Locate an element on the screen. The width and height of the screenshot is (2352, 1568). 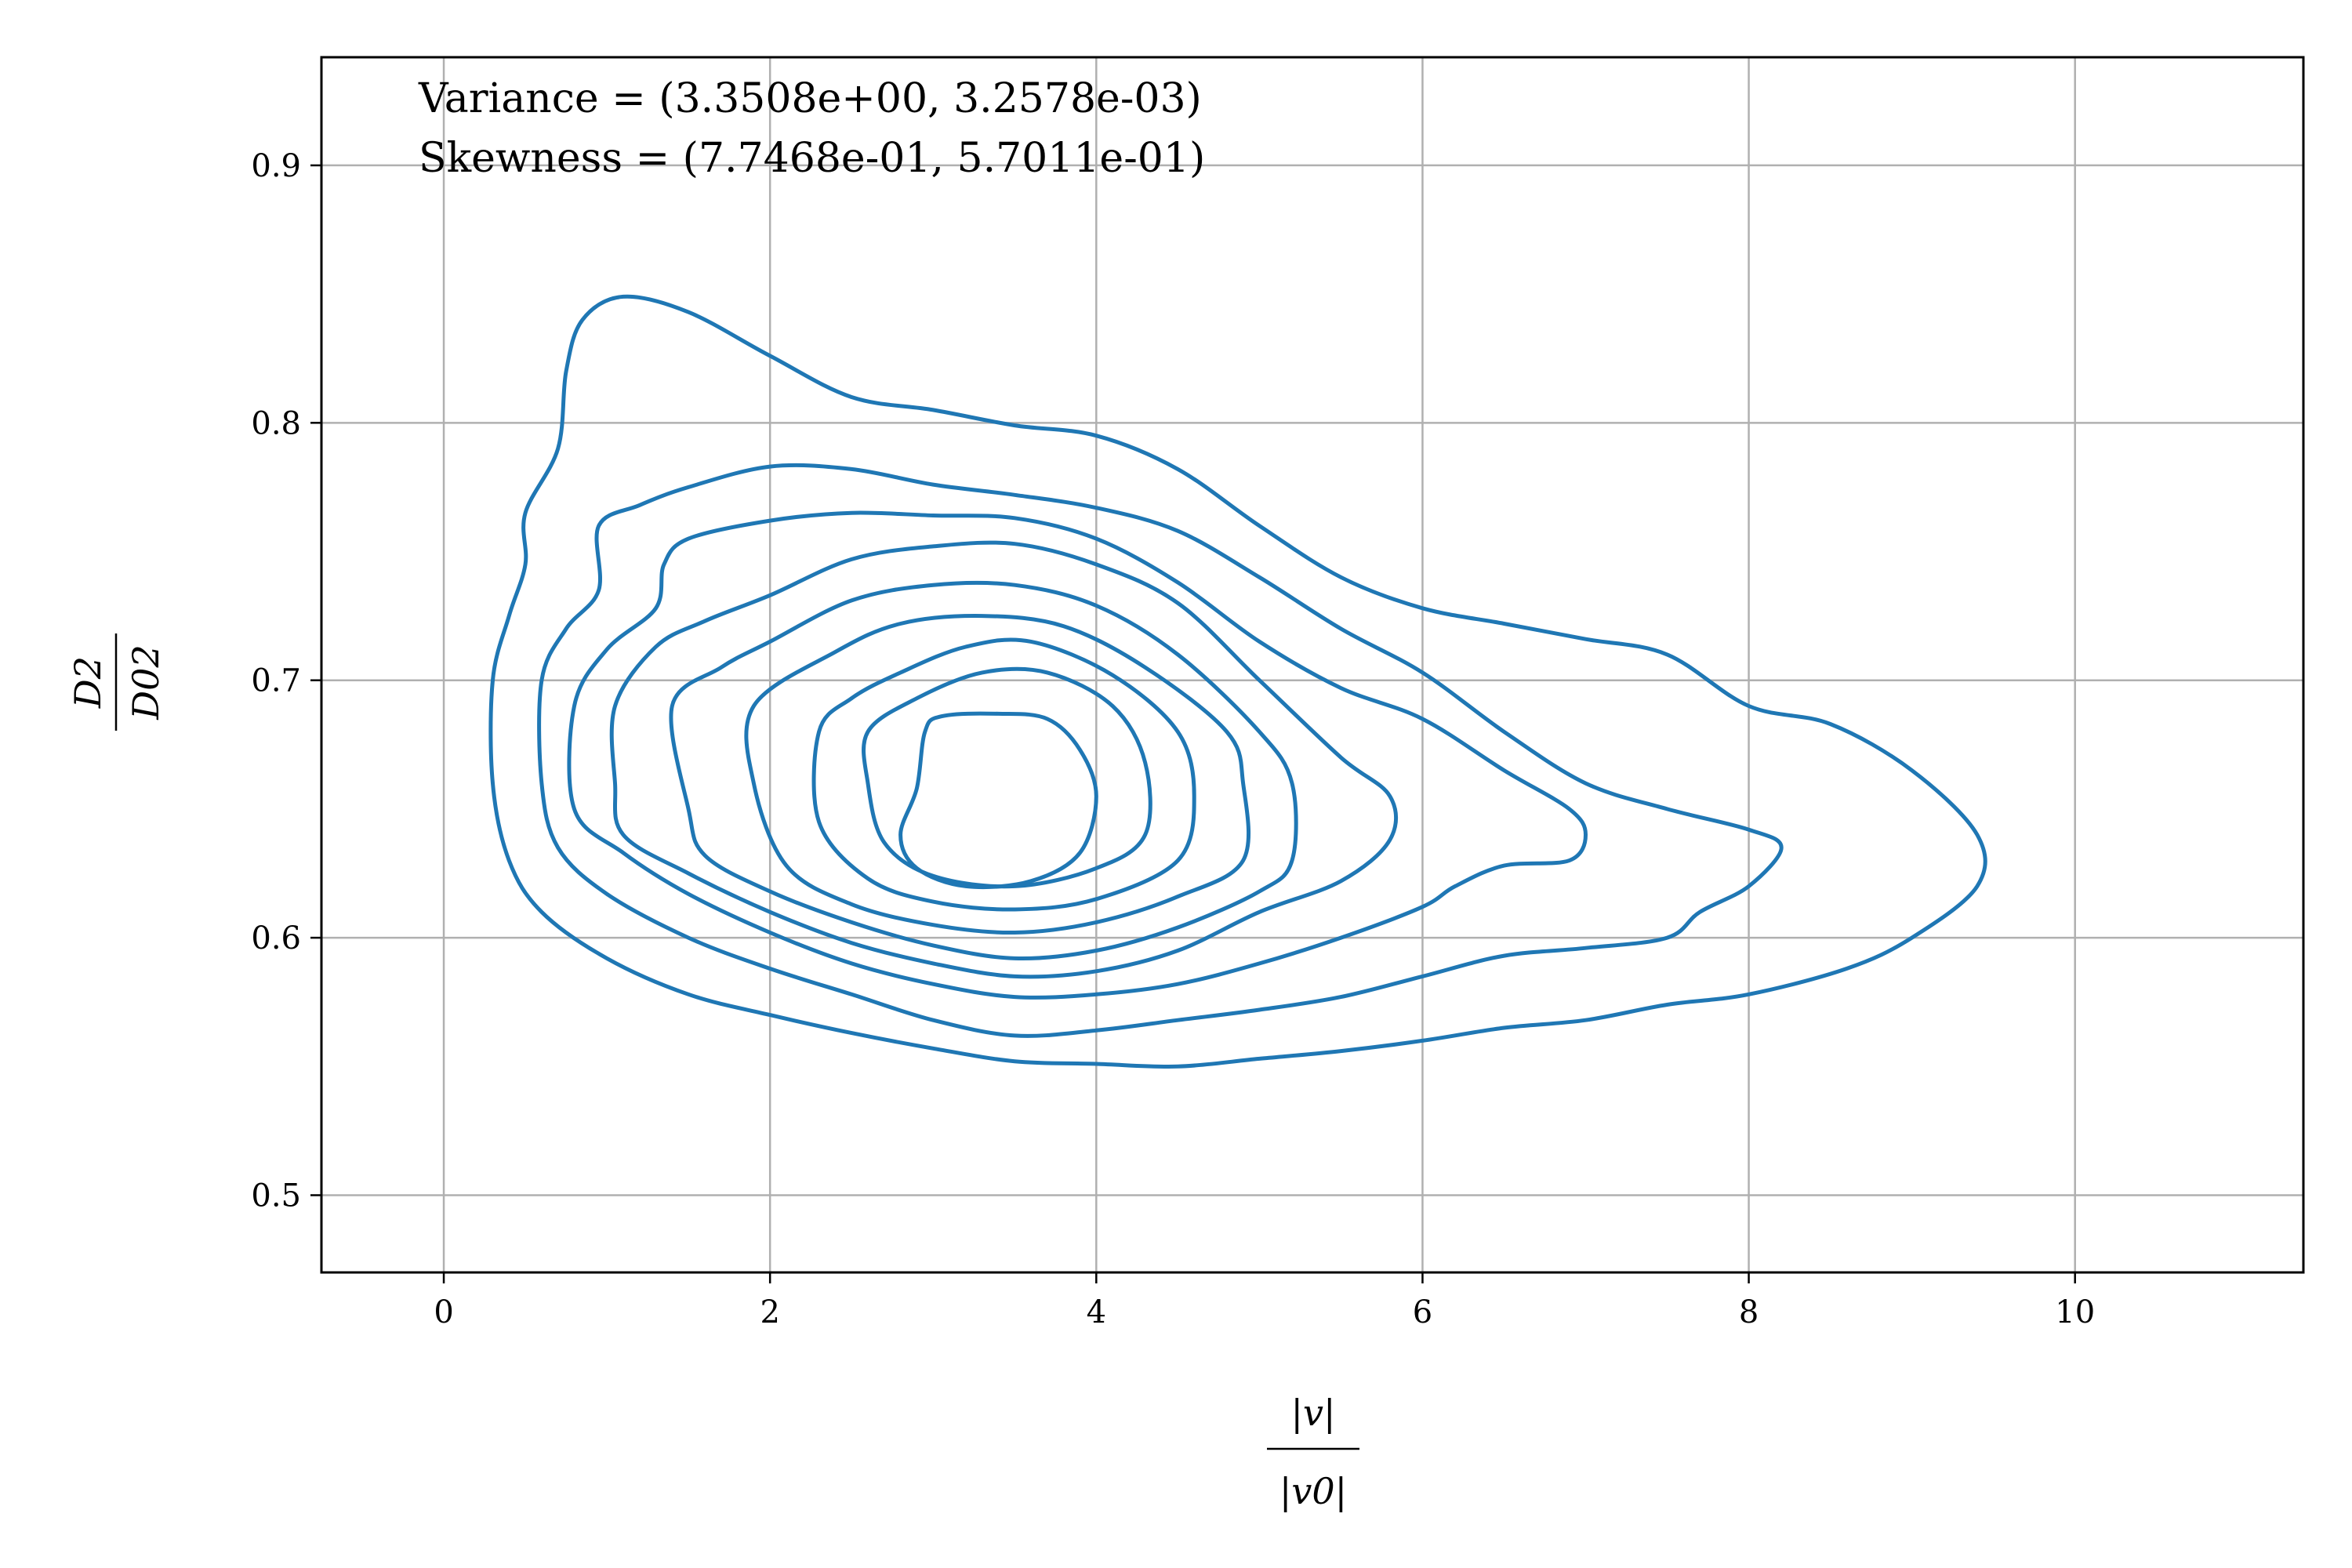
x-axis-label-numerator: |v| is located at coordinates (1313, 1413).